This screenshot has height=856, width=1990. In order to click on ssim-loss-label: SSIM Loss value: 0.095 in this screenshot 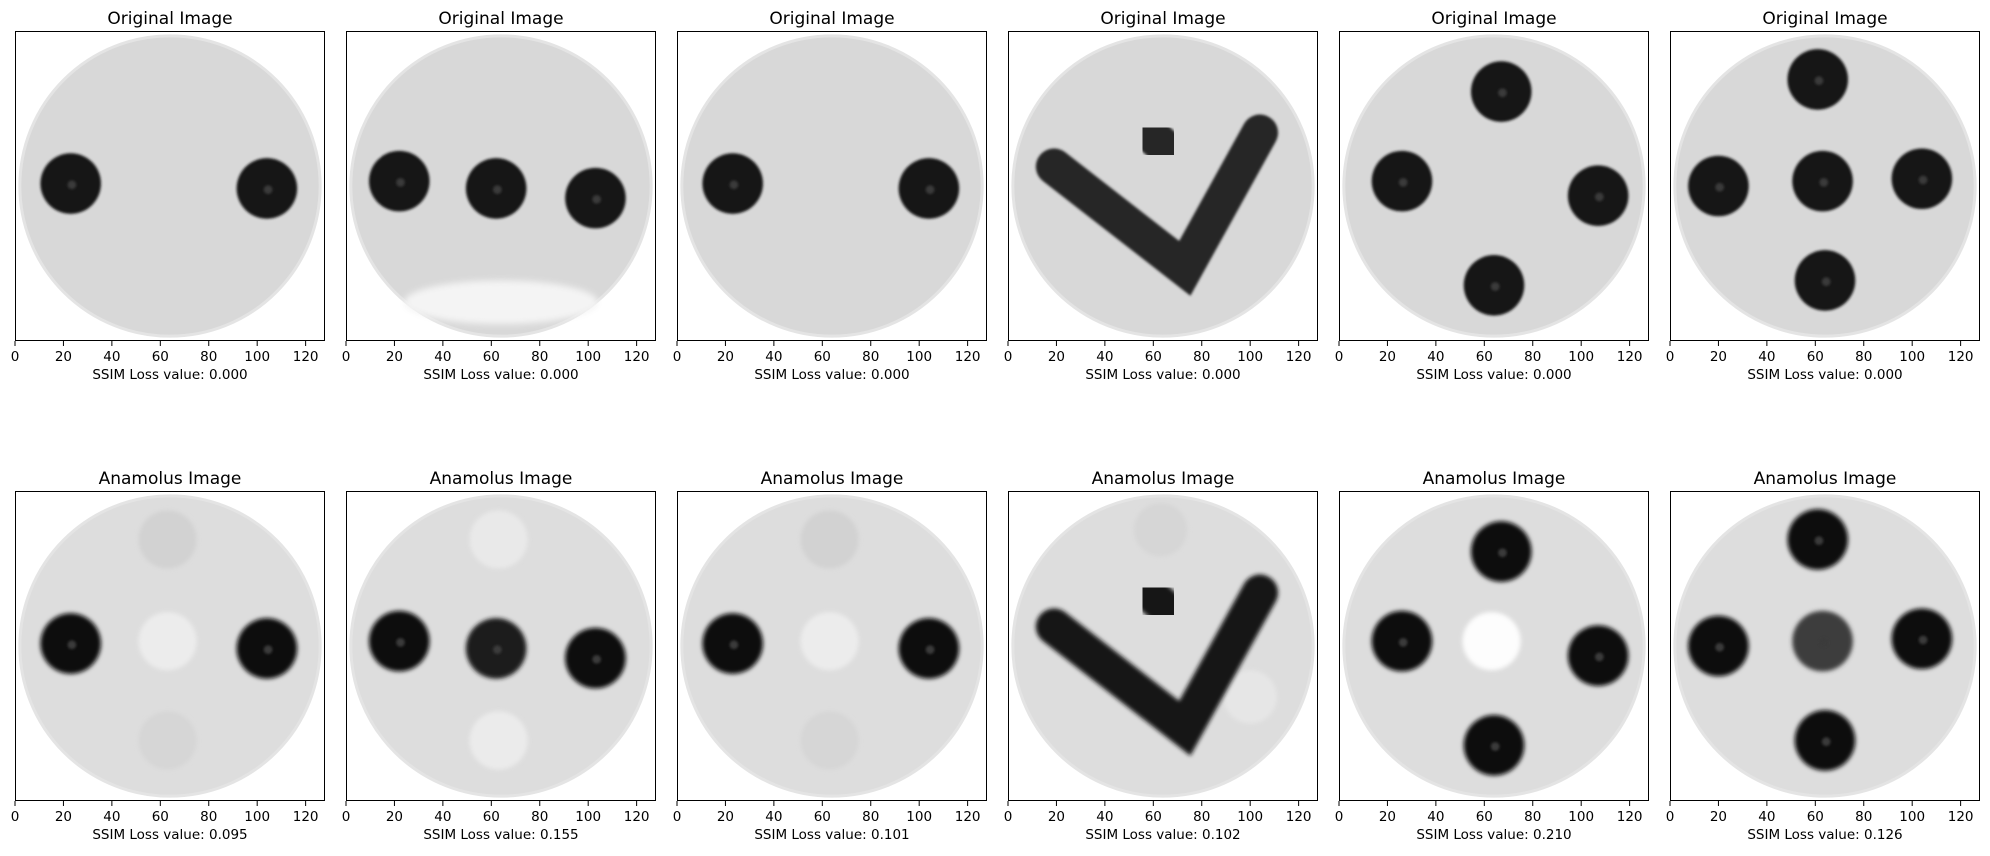, I will do `click(169, 835)`.